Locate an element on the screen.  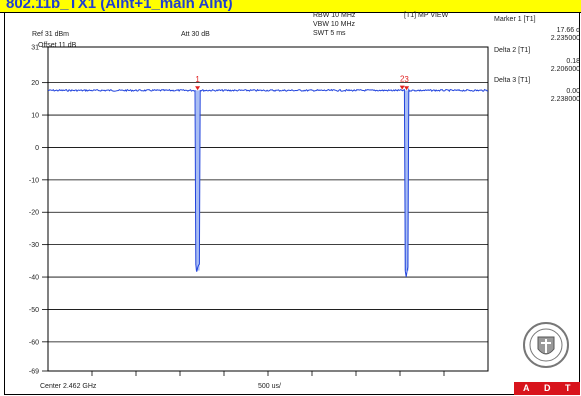
y-tick-label: -60 is located at coordinates (34, 342).